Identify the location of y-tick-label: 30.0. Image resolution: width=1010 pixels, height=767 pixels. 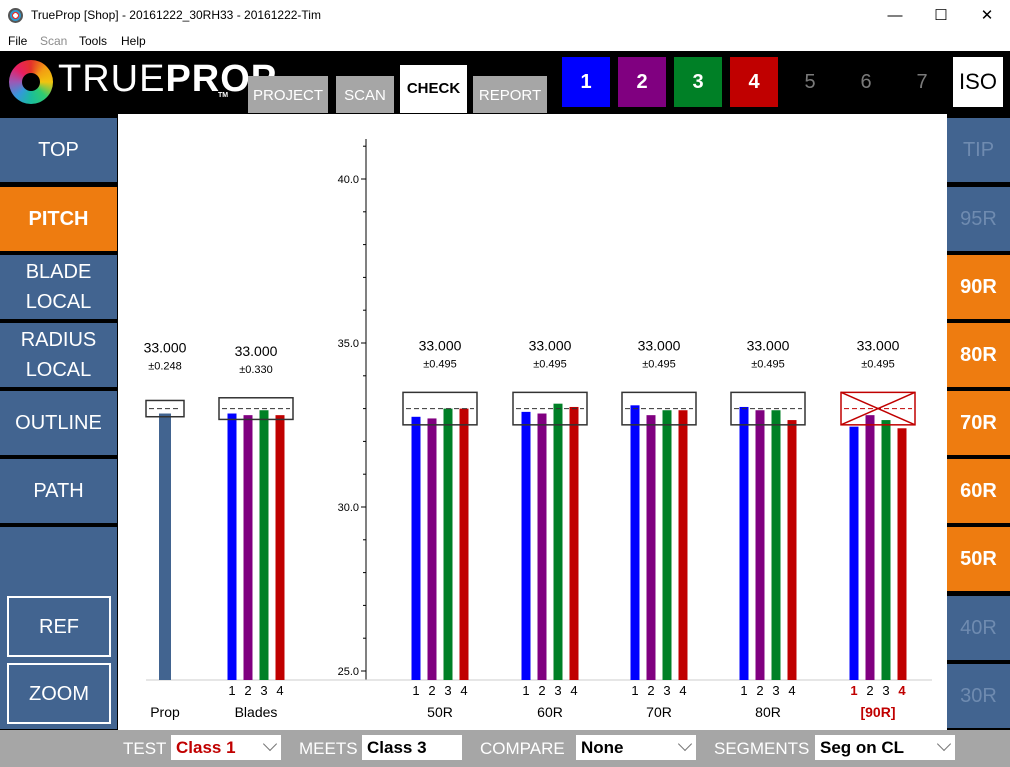
(348, 508).